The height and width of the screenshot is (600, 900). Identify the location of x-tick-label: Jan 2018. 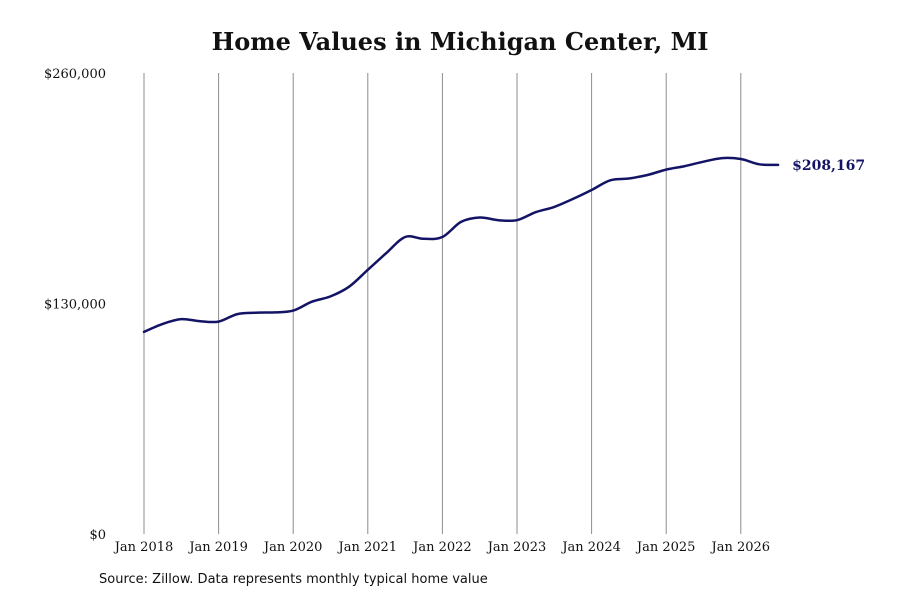
(143, 547).